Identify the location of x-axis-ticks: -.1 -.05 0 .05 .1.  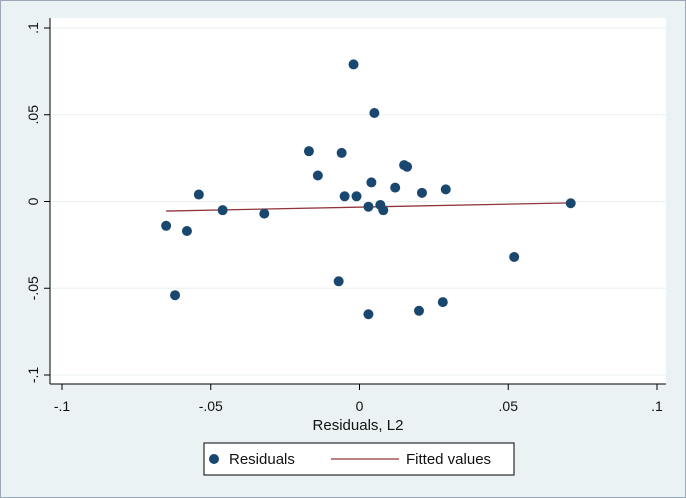
(358, 399).